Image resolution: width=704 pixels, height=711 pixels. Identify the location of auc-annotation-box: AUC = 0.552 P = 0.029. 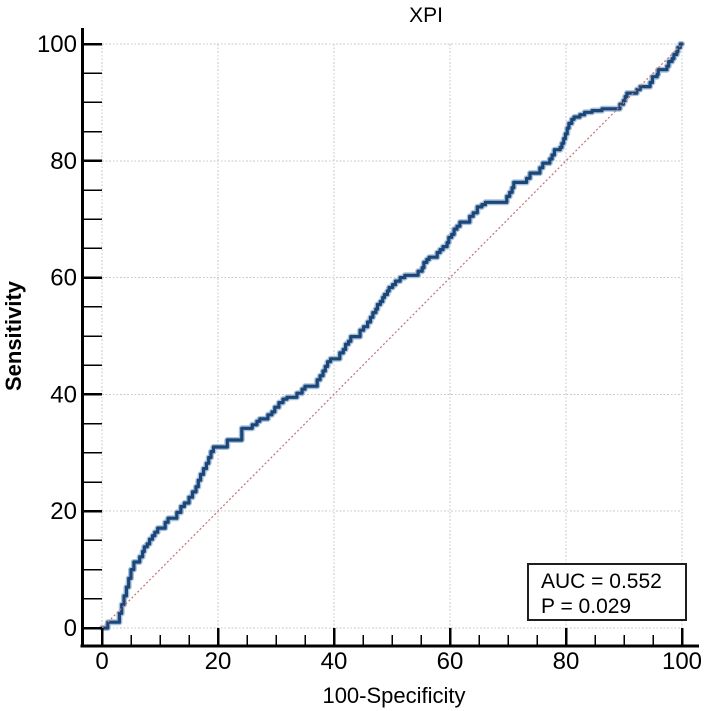
(607, 592).